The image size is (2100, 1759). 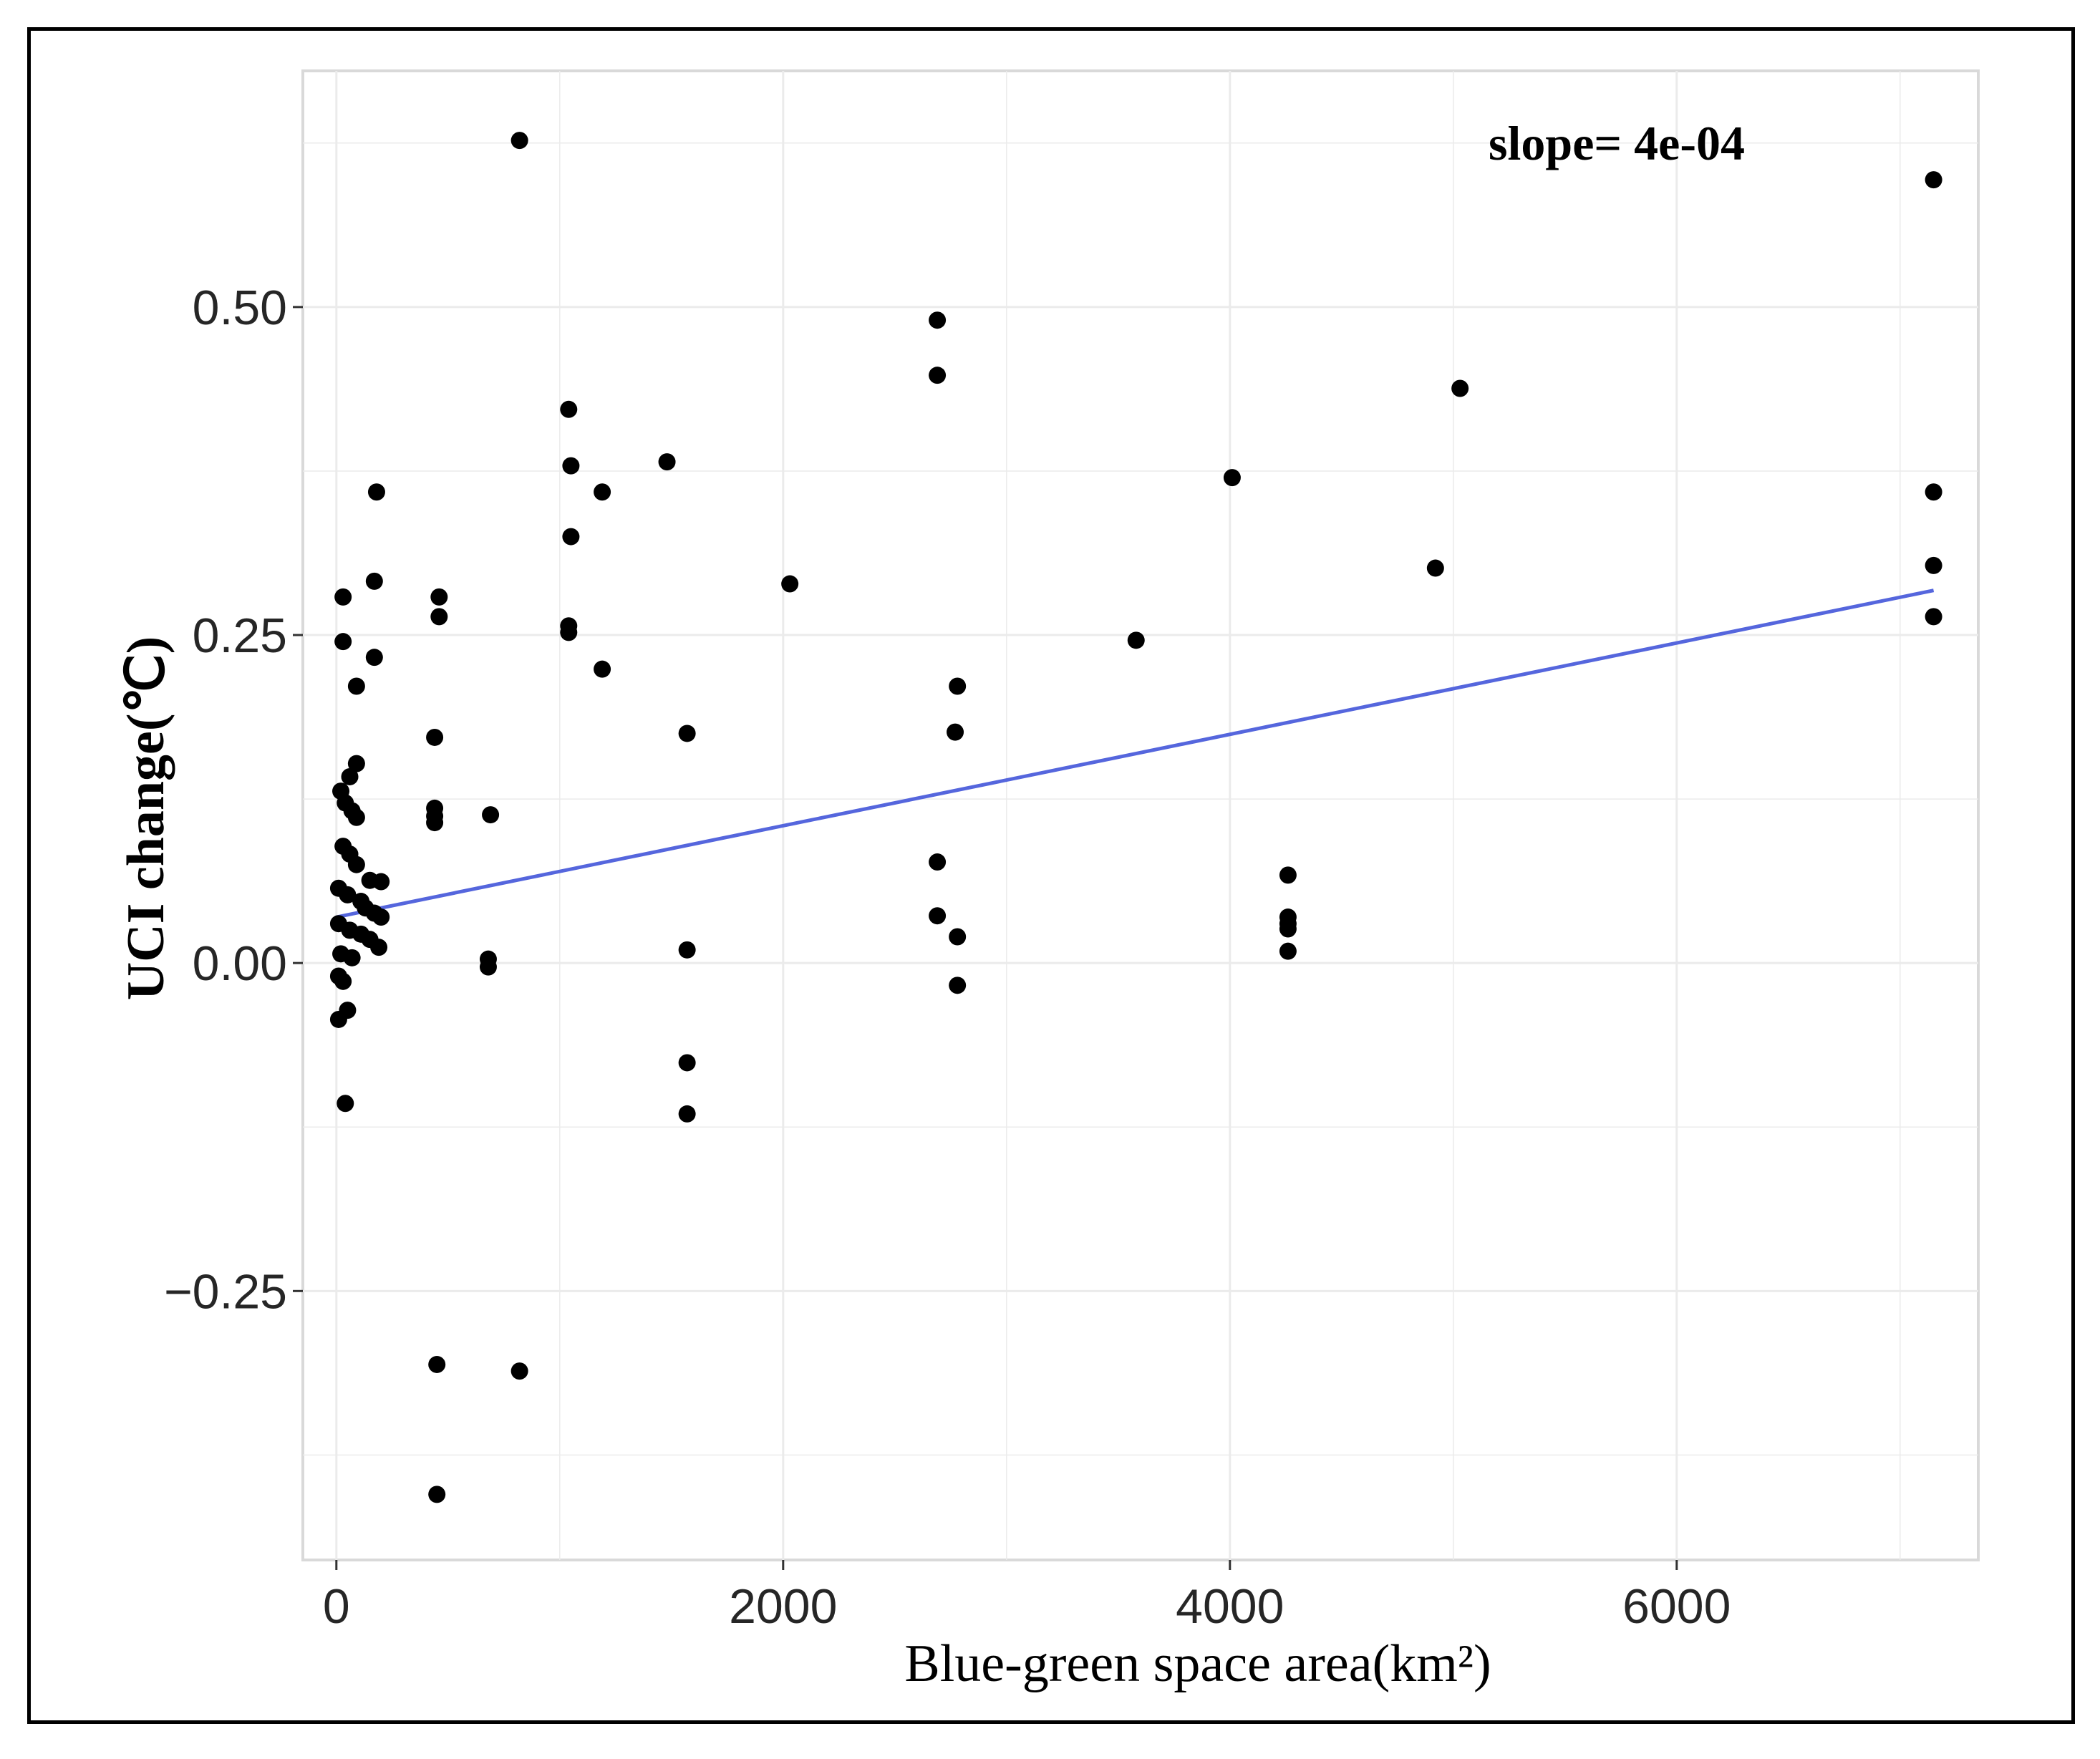 I want to click on x-tick-label: 6000, so click(x=1676, y=1606).